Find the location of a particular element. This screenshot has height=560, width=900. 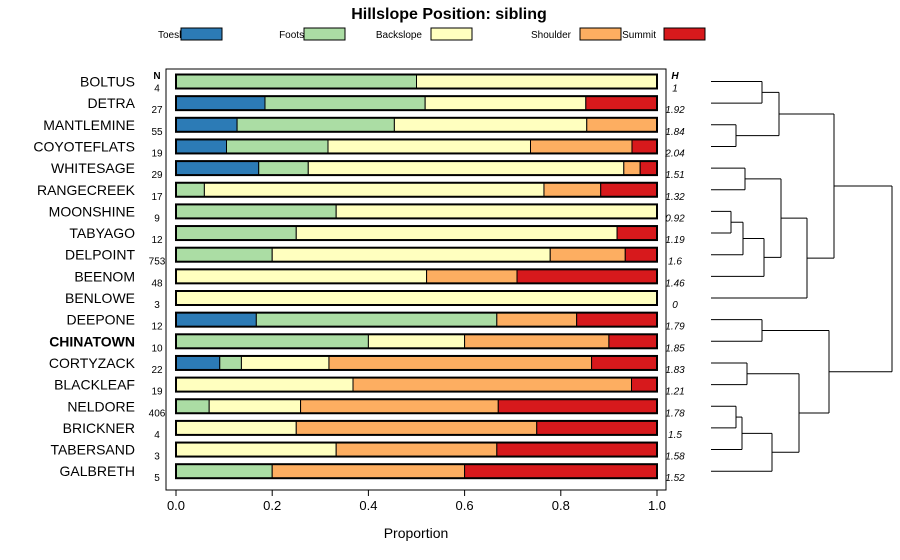

row-h-value: 0 is located at coordinates (675, 305).